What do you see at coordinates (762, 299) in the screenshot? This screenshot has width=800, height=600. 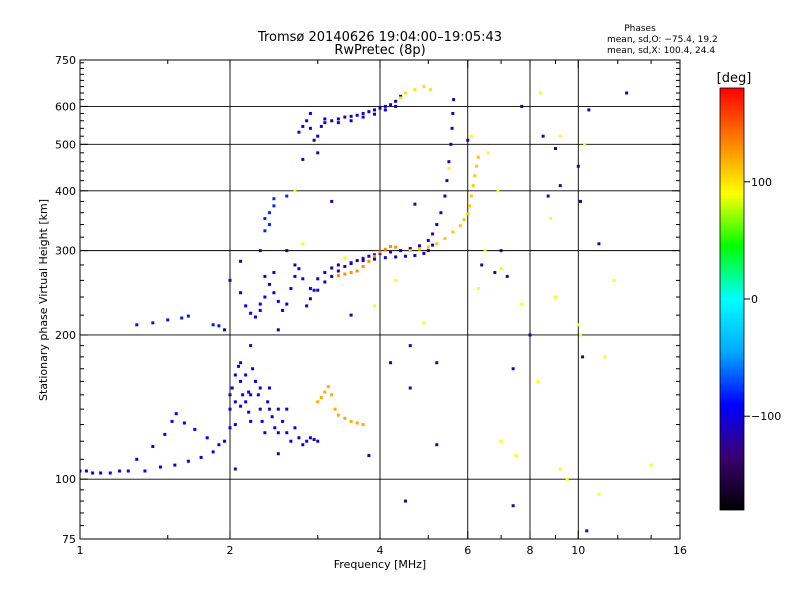 I see `colorbar-ticks: 100 0 −100` at bounding box center [762, 299].